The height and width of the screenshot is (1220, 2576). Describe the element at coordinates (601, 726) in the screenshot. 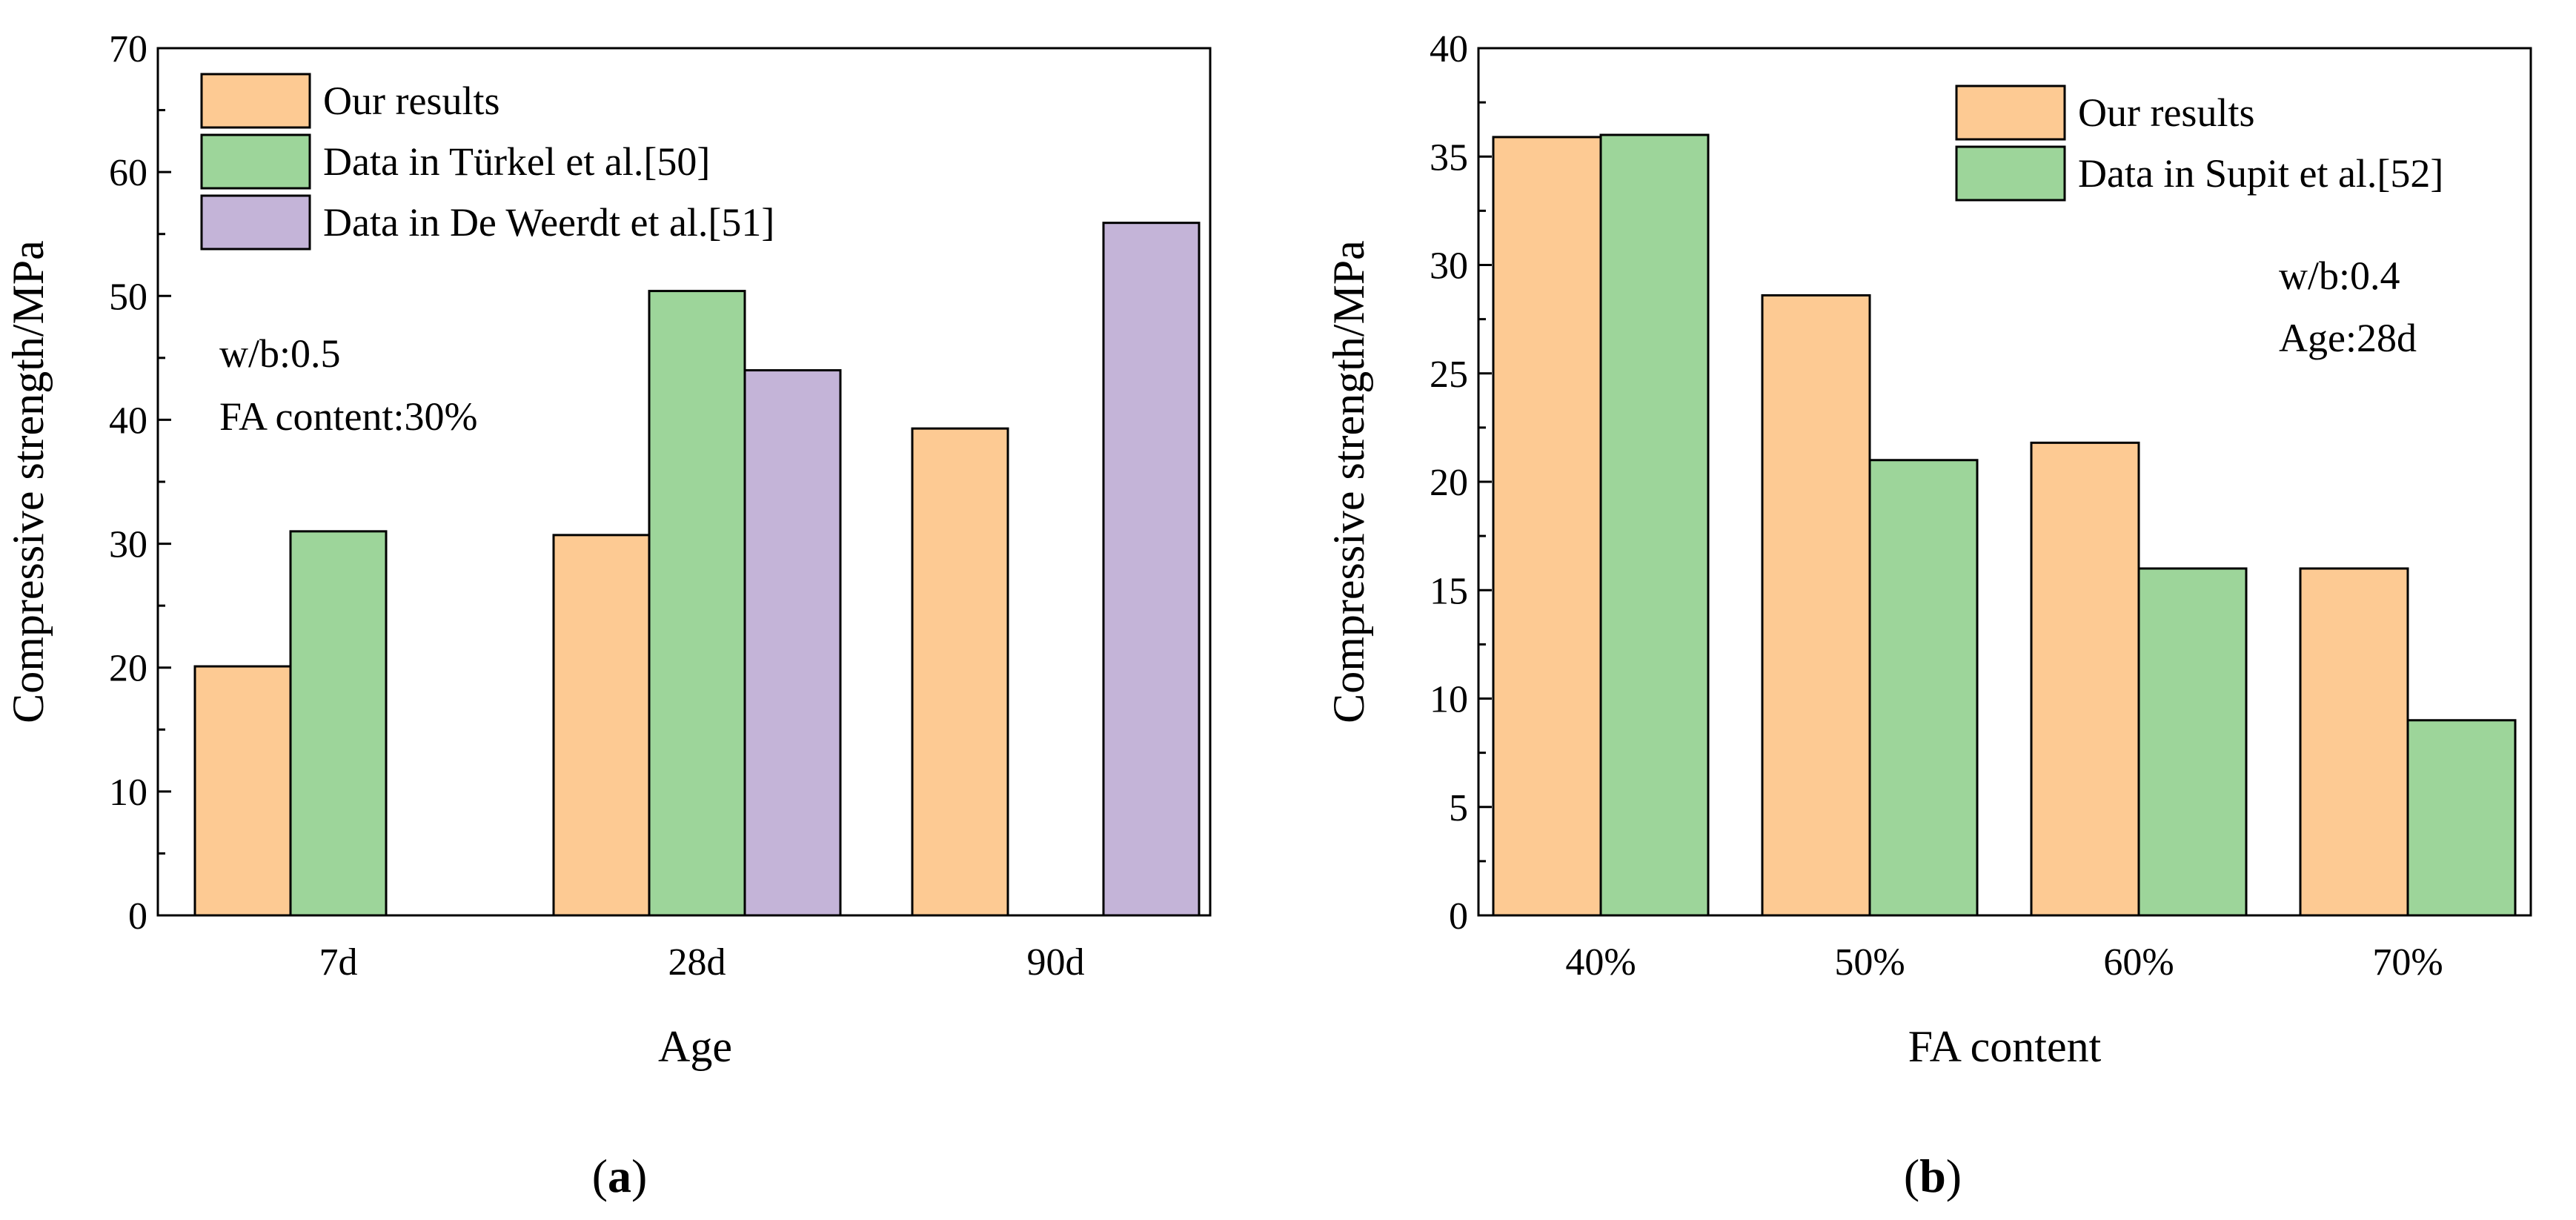

I see `bar-a-28d-s0` at that location.